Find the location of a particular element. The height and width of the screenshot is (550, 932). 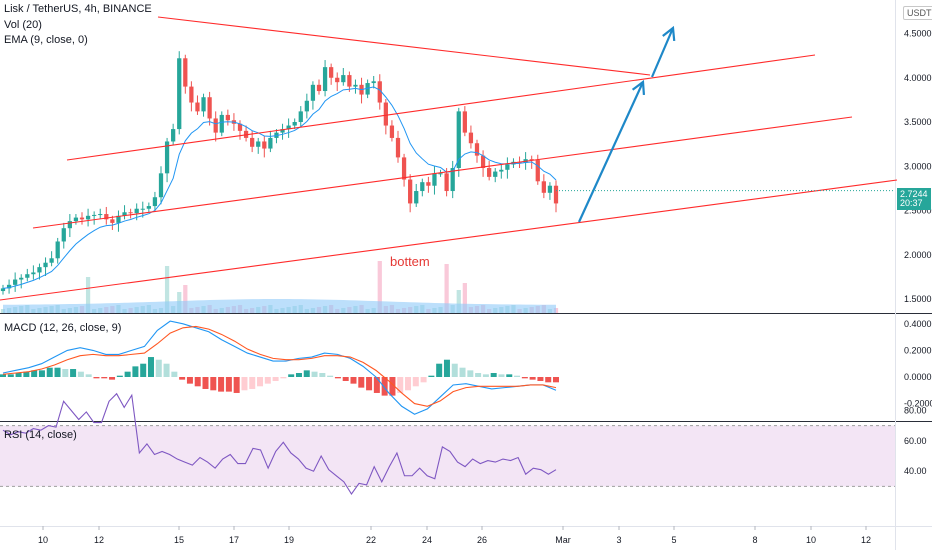

macd-legend: MACD (12, 26, close, 9) is located at coordinates (63, 328).